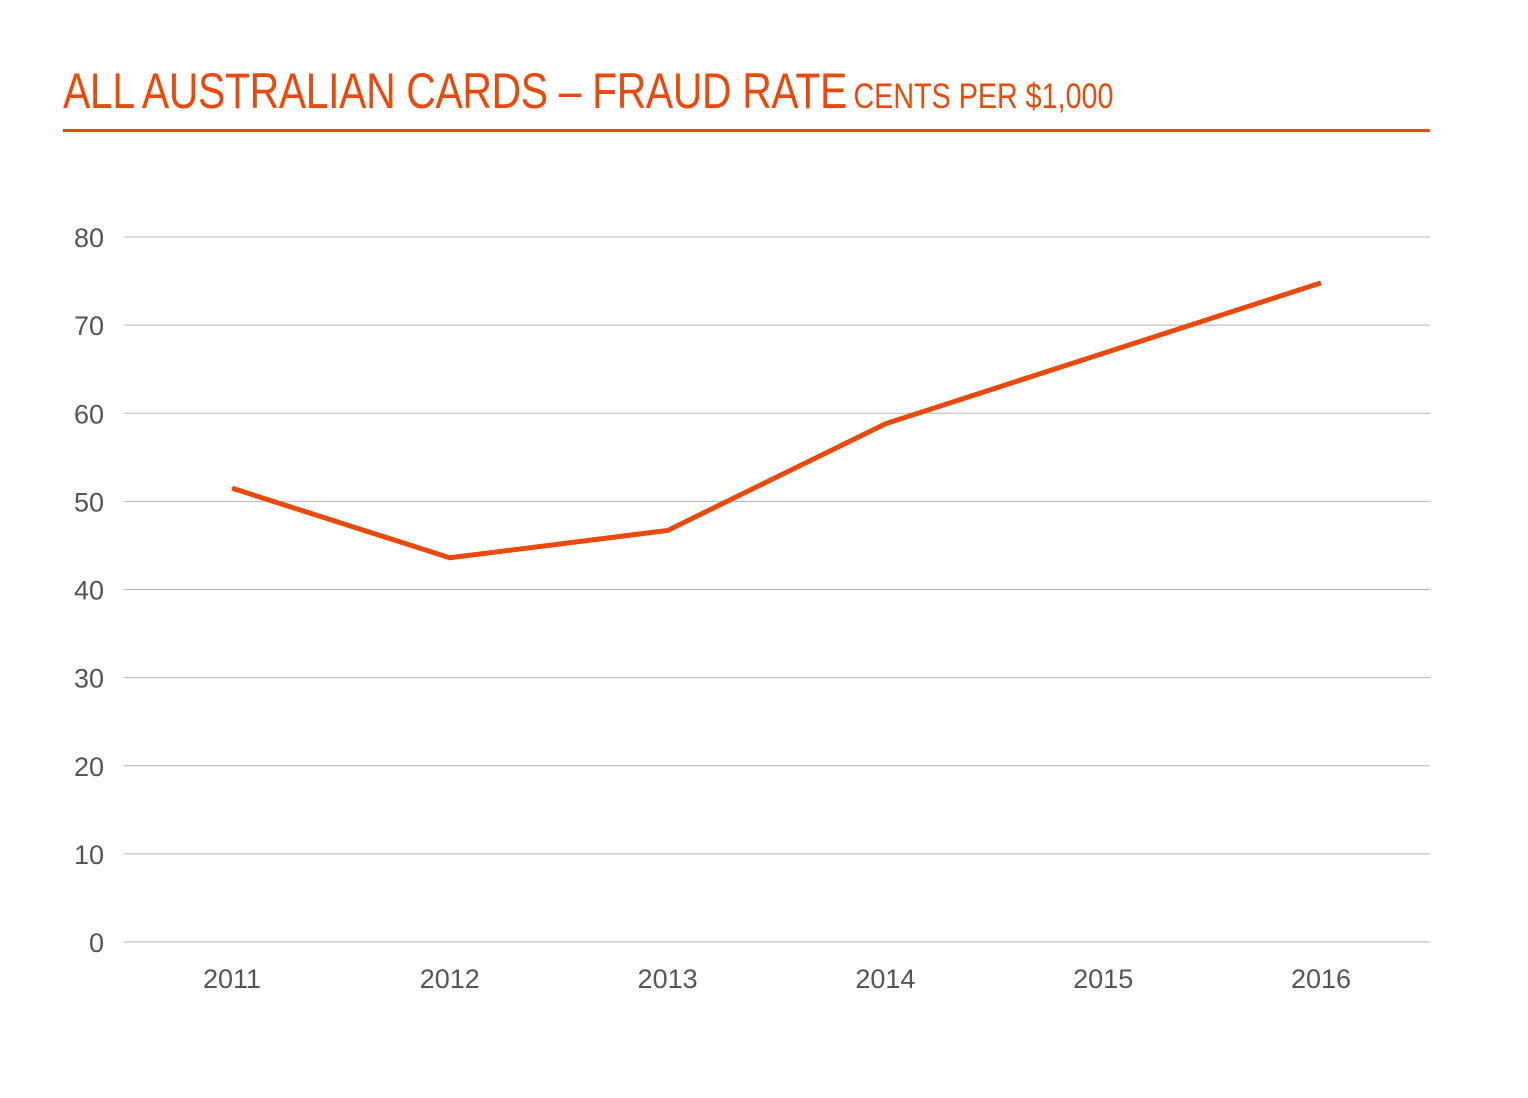 The height and width of the screenshot is (1098, 1528). I want to click on y-tick-label: 0, so click(96, 943).